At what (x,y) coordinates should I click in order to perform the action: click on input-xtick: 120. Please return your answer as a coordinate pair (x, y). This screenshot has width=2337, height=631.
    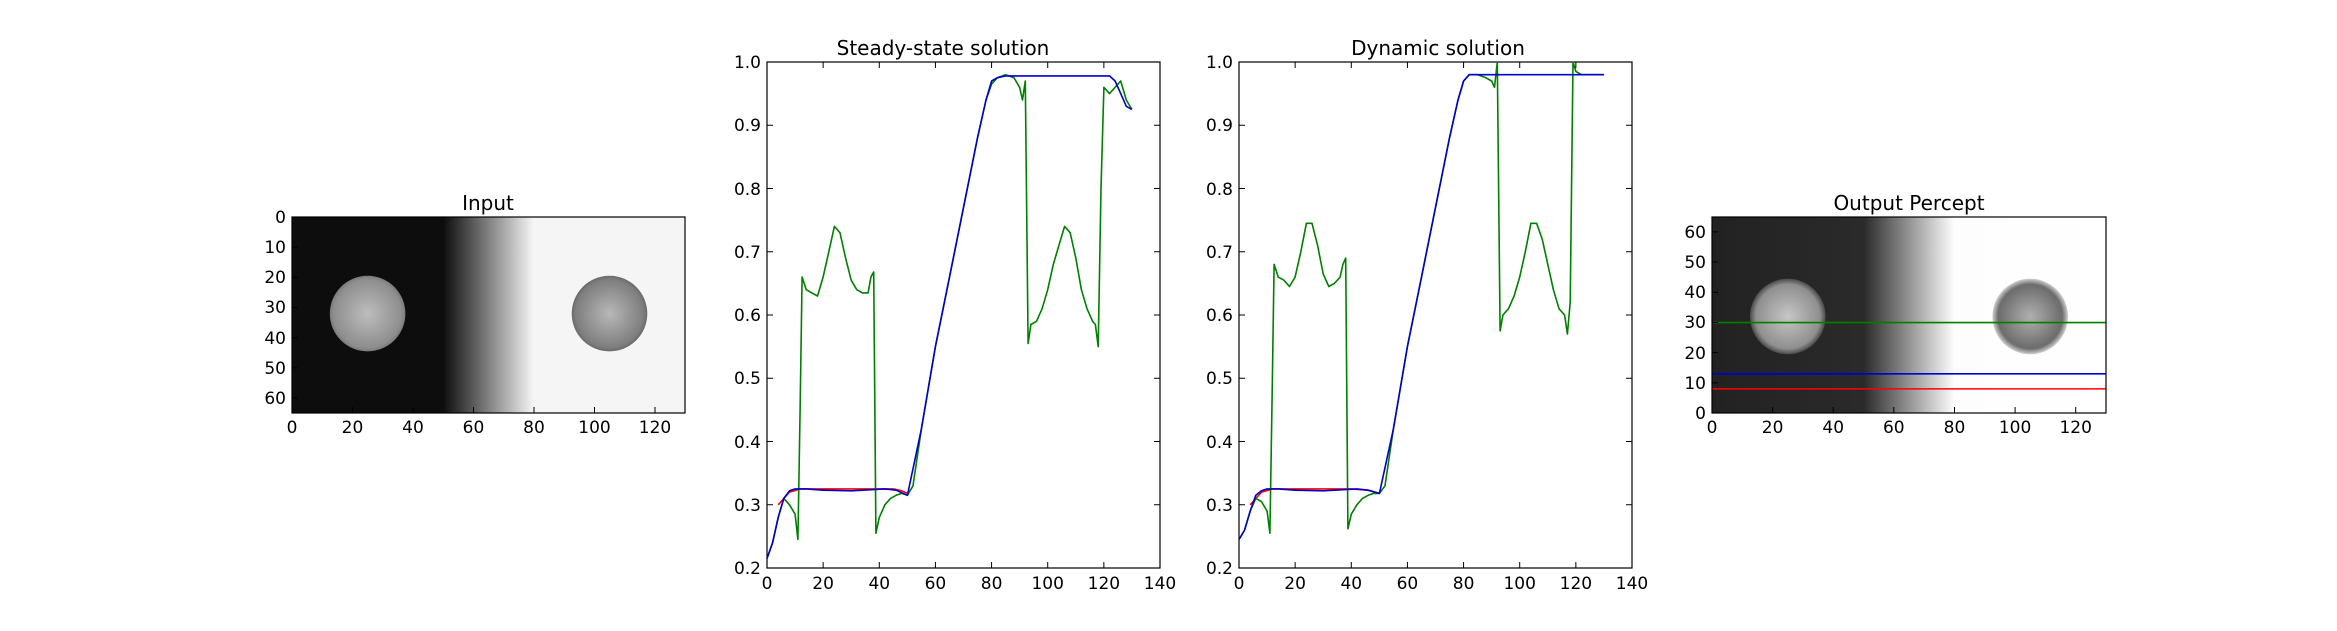
    Looking at the image, I should click on (655, 422).